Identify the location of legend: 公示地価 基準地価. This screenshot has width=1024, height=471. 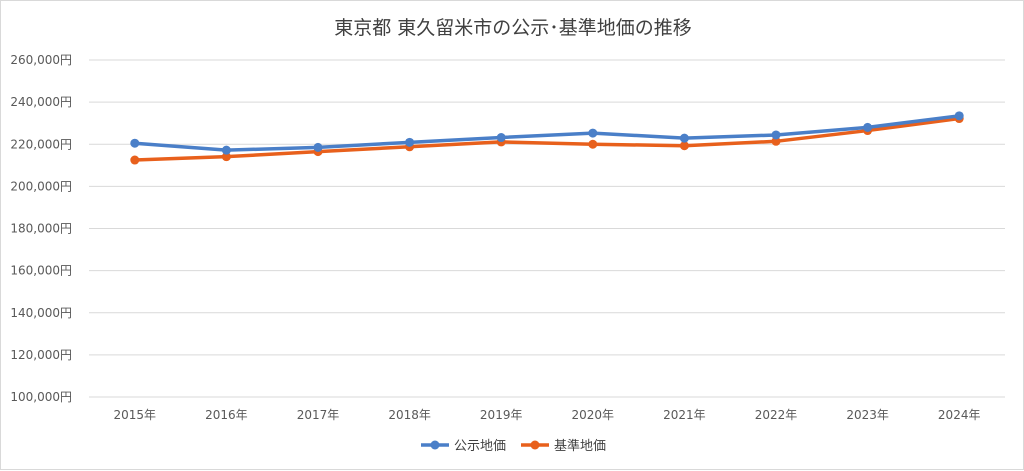
(513, 446).